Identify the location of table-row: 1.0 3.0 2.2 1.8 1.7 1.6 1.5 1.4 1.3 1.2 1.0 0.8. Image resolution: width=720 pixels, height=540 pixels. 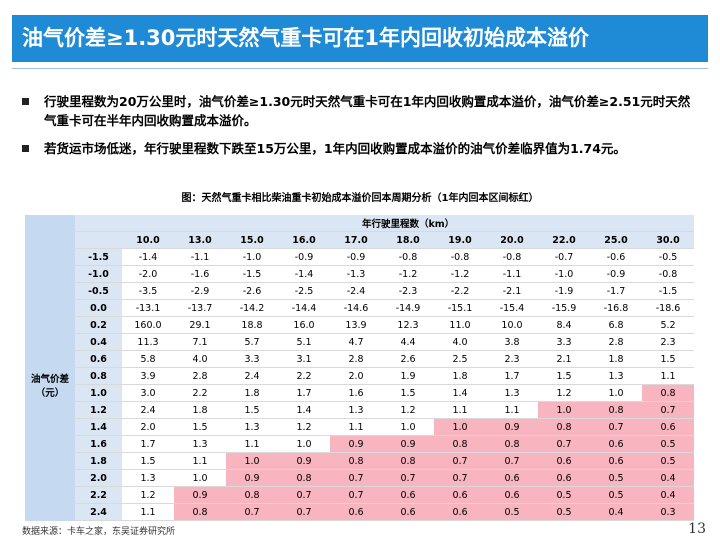
(360, 393).